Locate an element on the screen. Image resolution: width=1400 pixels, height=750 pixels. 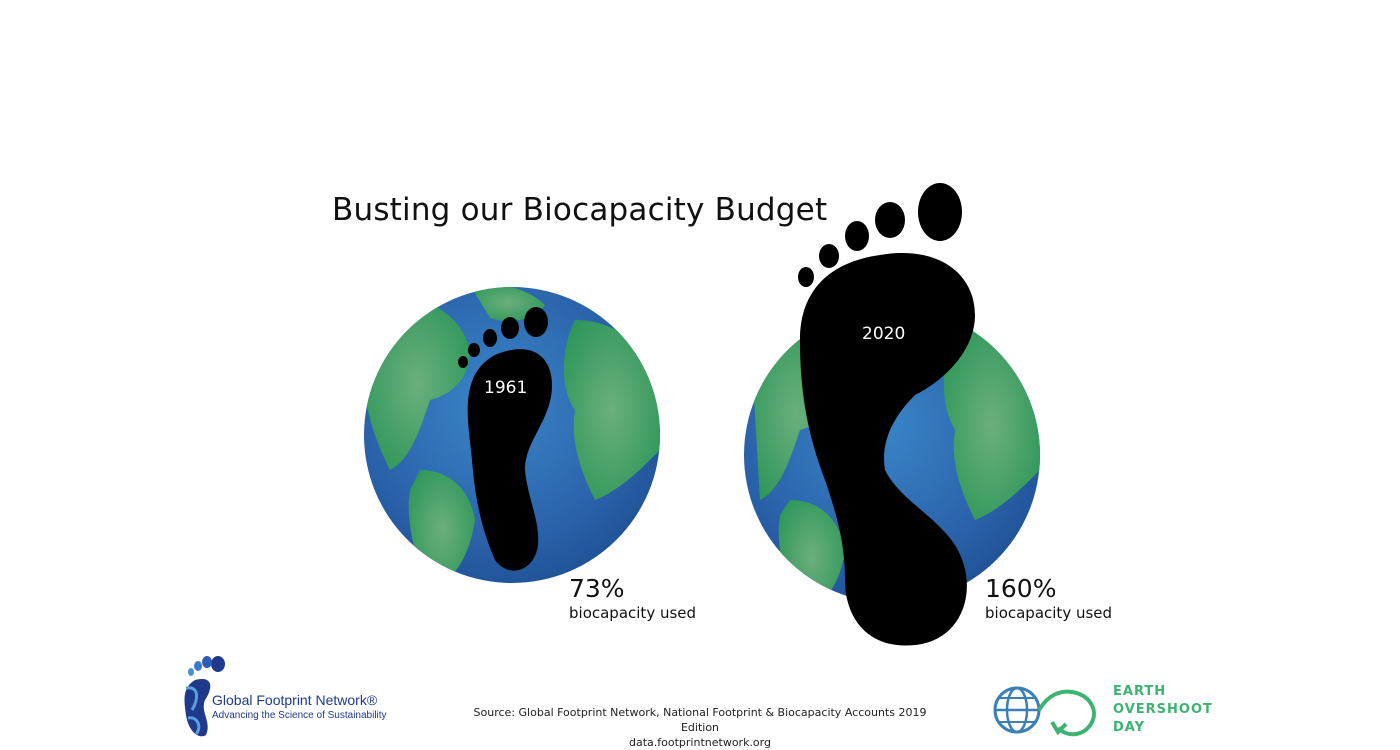
eod-logo-line-1: EARTH is located at coordinates (1140, 691).